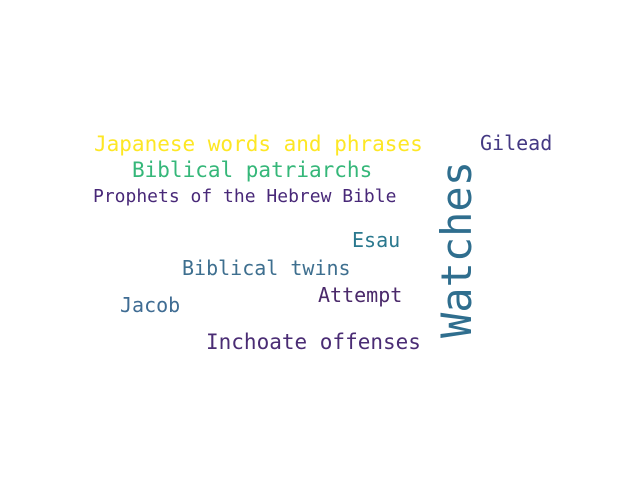 The image size is (640, 480). I want to click on word-inchoate-offenses: Inchoate offenses, so click(313, 342).